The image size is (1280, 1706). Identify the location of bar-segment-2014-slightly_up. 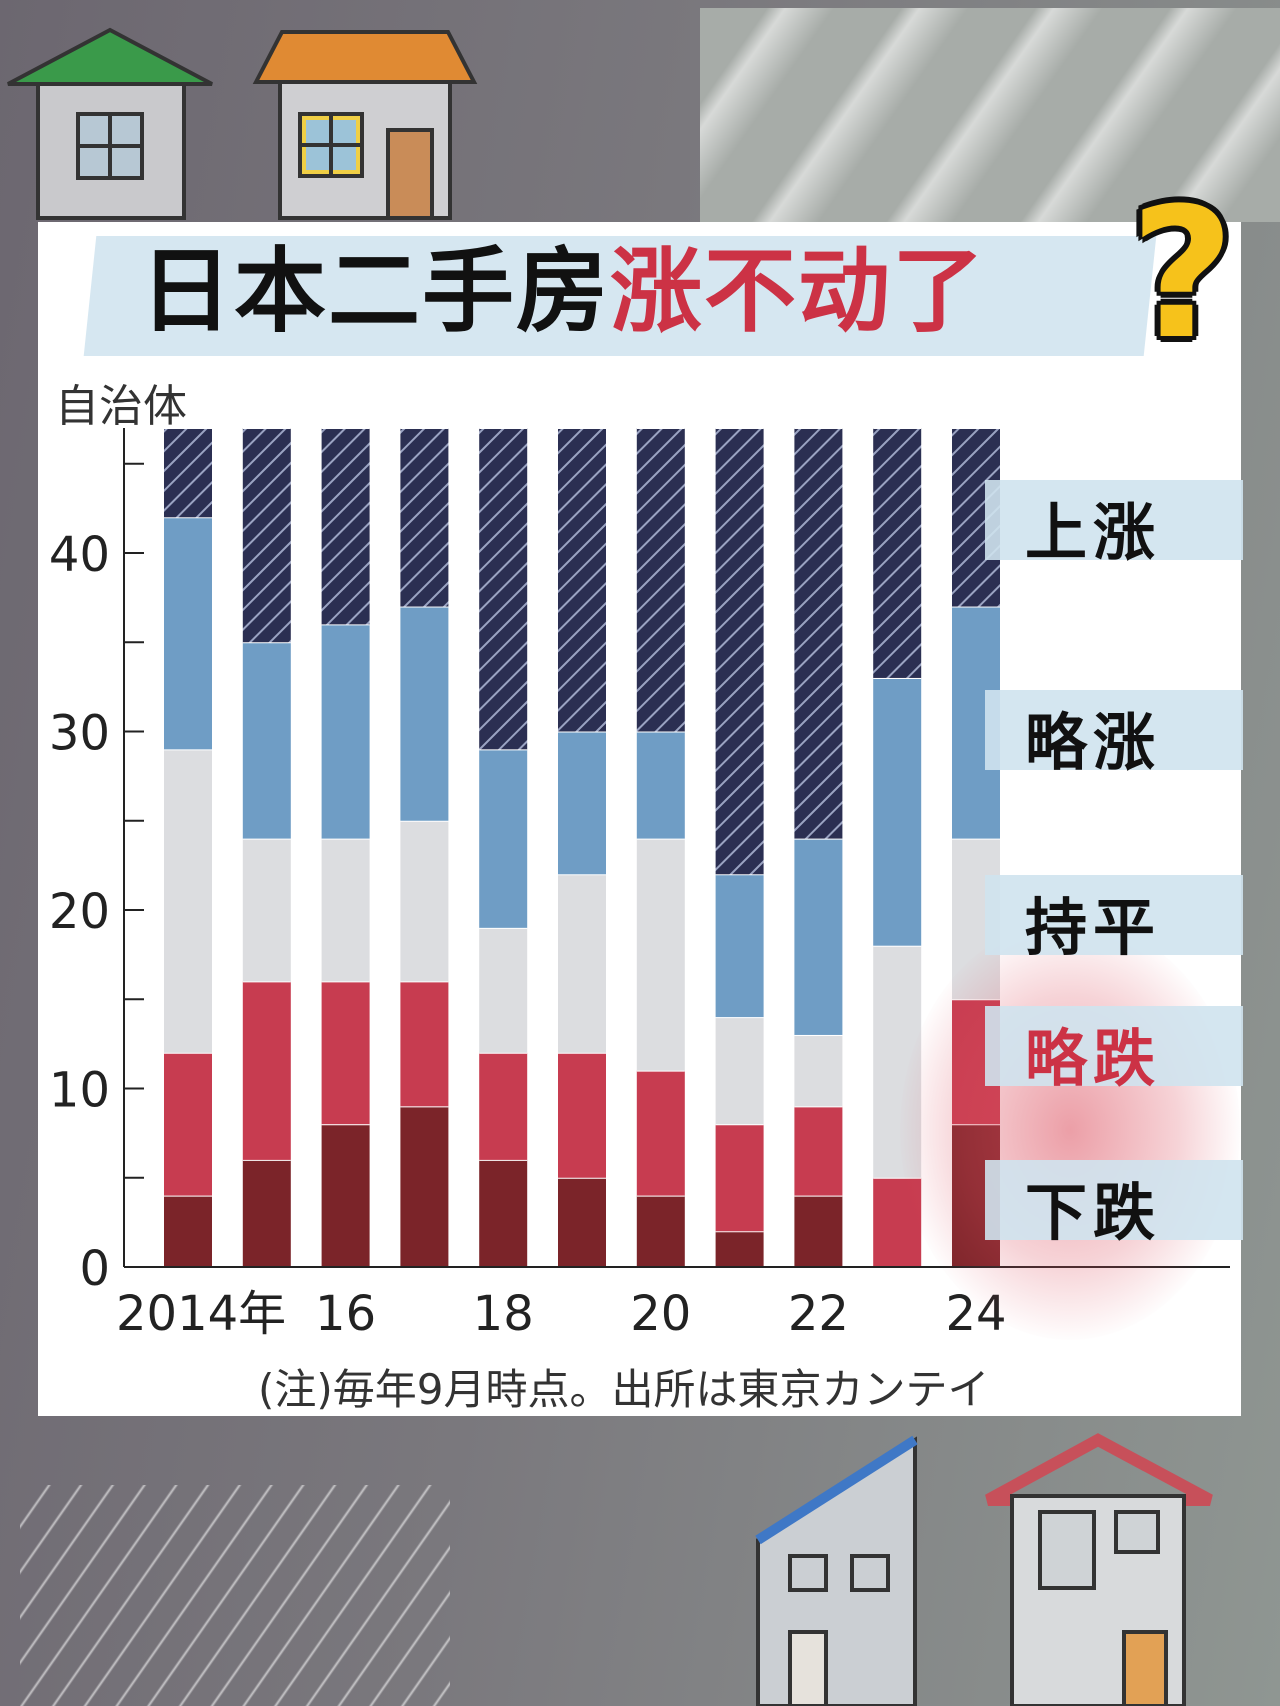
(188, 633).